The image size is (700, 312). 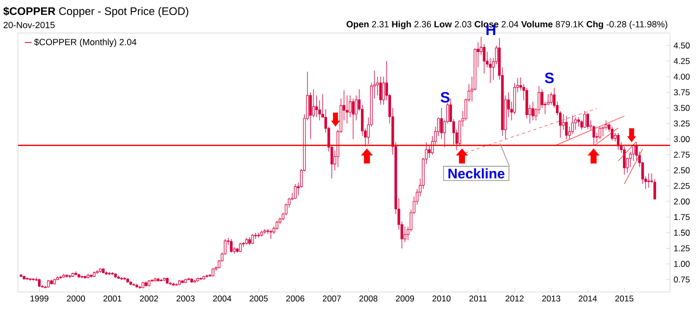 What do you see at coordinates (331, 299) in the screenshot?
I see `x-tick-label: 2007` at bounding box center [331, 299].